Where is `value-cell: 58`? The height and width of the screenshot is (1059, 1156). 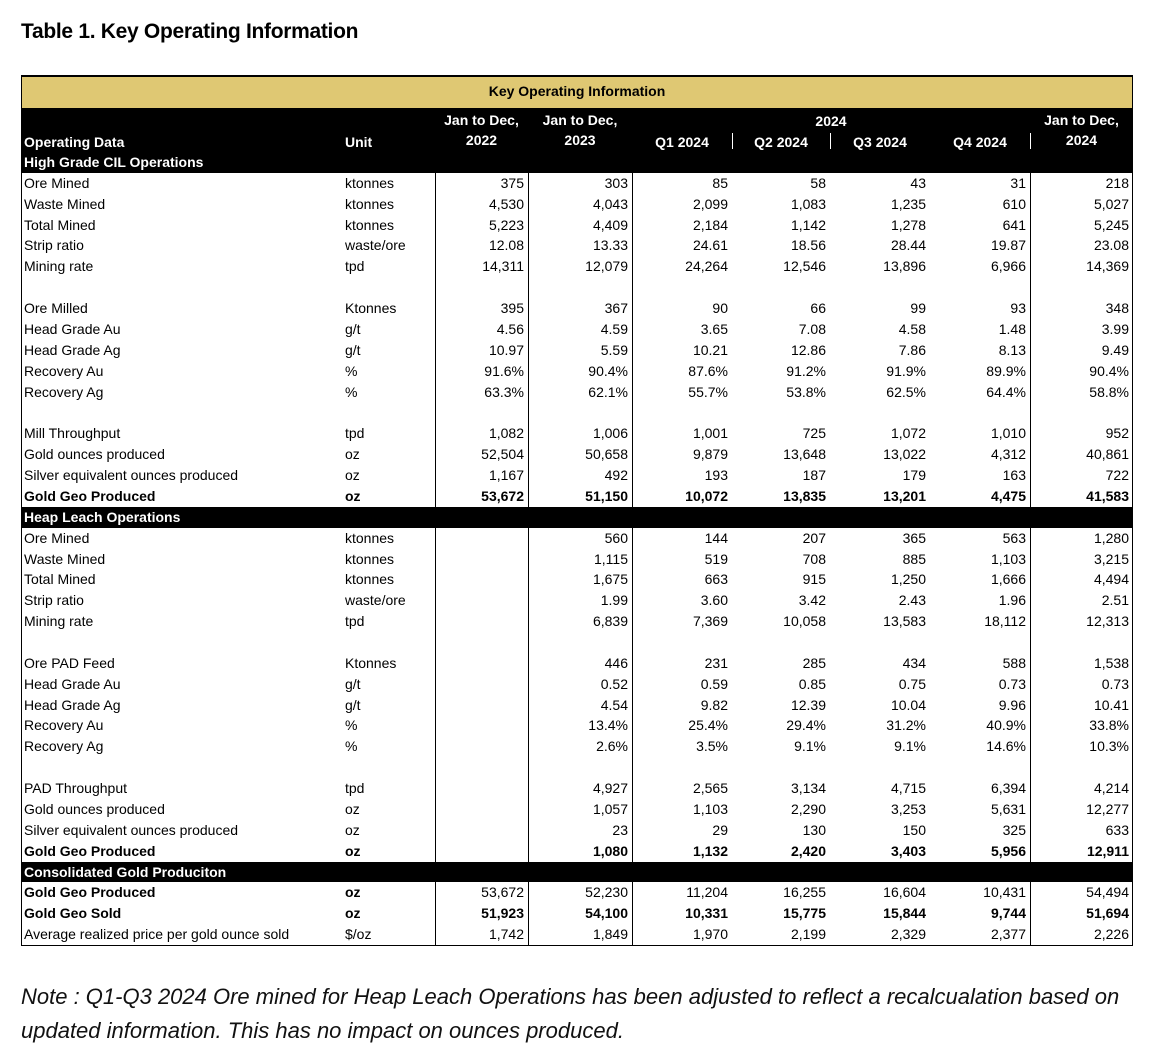
value-cell: 58 is located at coordinates (818, 182).